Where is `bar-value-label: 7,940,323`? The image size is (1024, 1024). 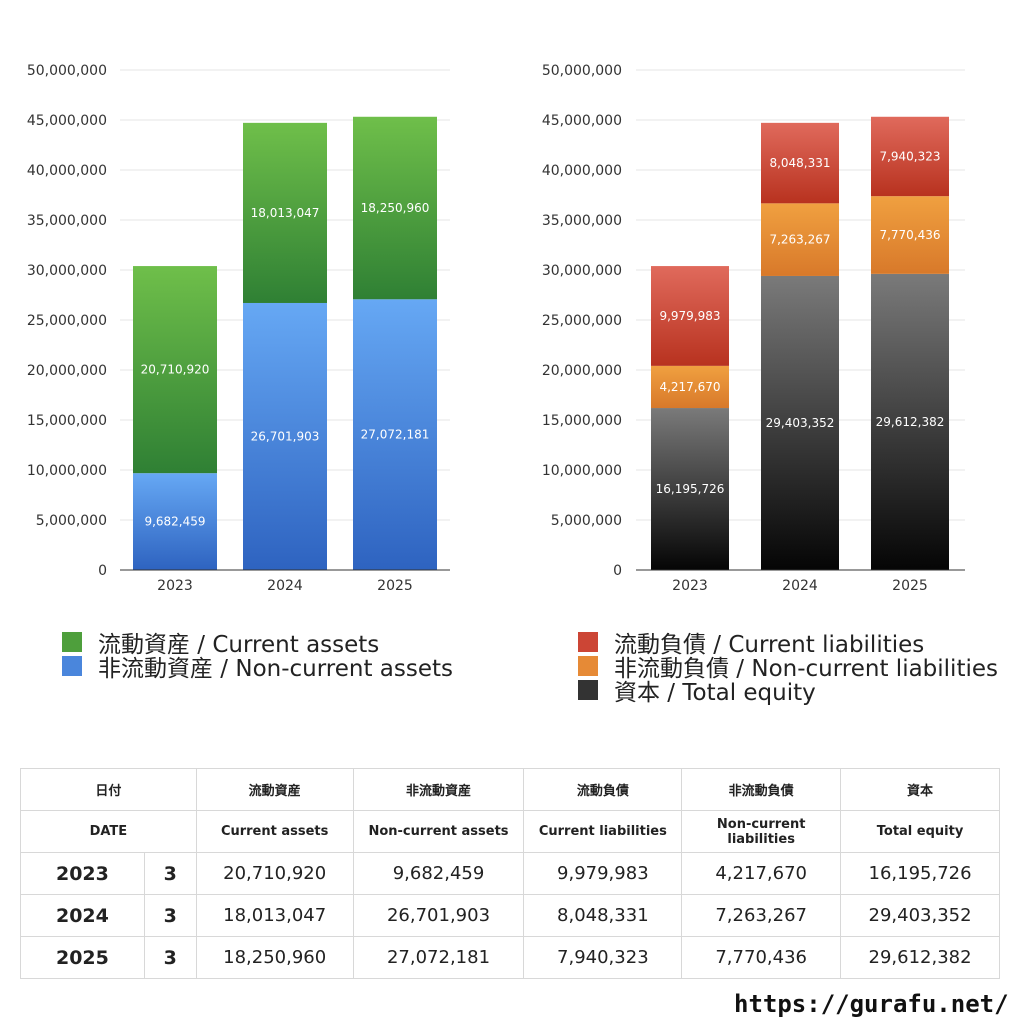
bar-value-label: 7,940,323 is located at coordinates (909, 156).